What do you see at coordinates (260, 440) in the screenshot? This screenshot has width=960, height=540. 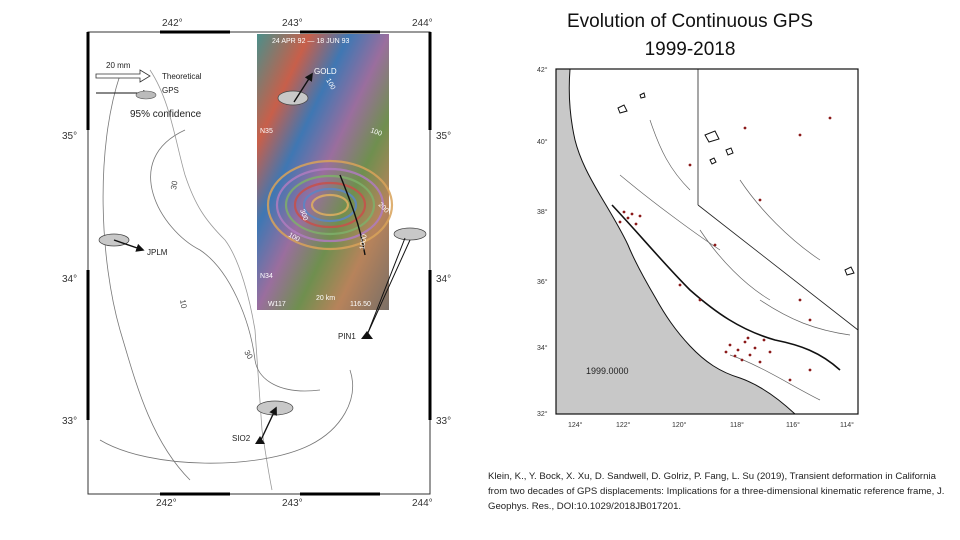 I see `sio2-marker` at bounding box center [260, 440].